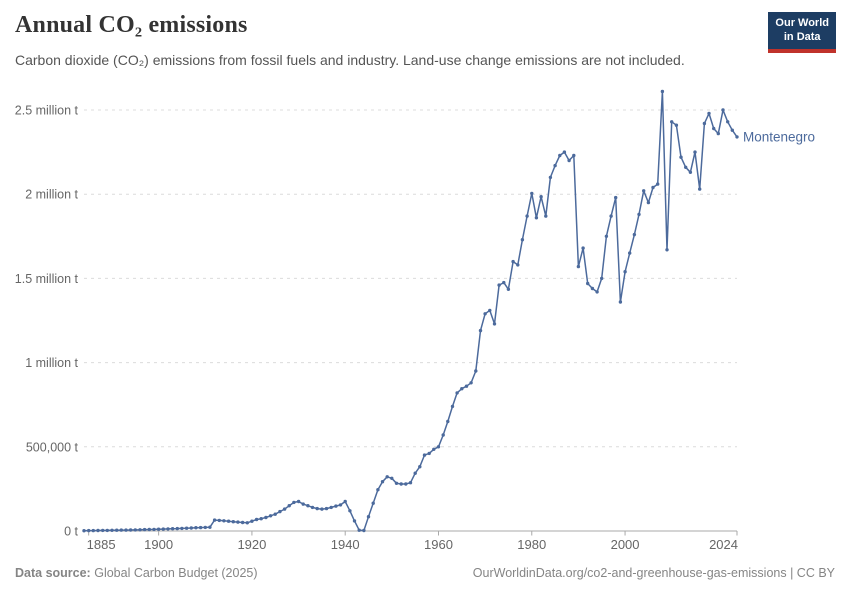 This screenshot has width=850, height=600. I want to click on y-tick-label: 2 million t, so click(51, 195).